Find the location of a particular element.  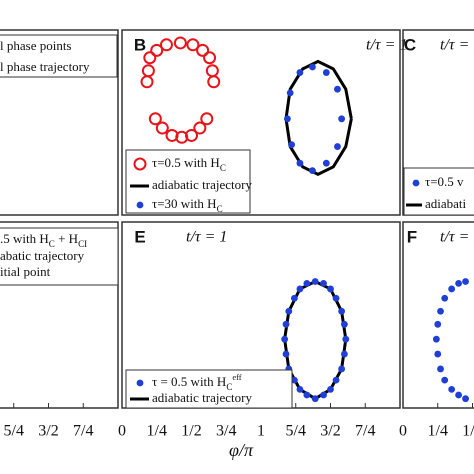

text-part: τ=30 with H is located at coordinates (184, 203).